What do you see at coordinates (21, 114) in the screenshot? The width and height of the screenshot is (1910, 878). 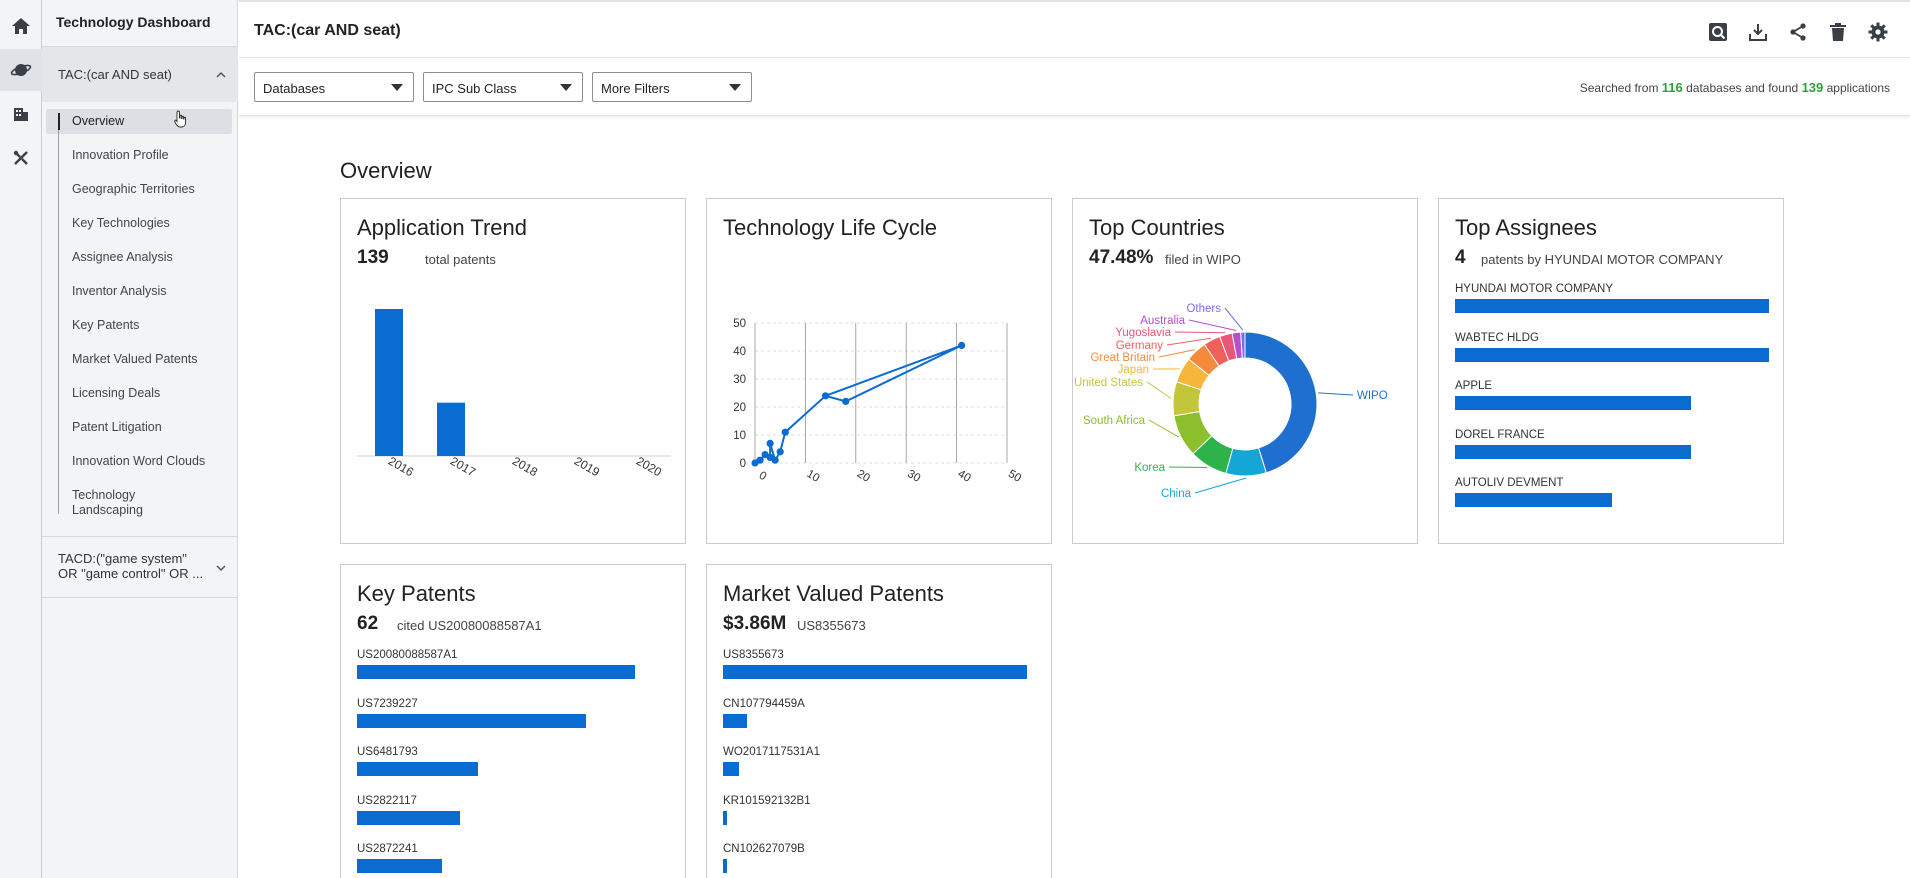 I see `building-rail-button` at bounding box center [21, 114].